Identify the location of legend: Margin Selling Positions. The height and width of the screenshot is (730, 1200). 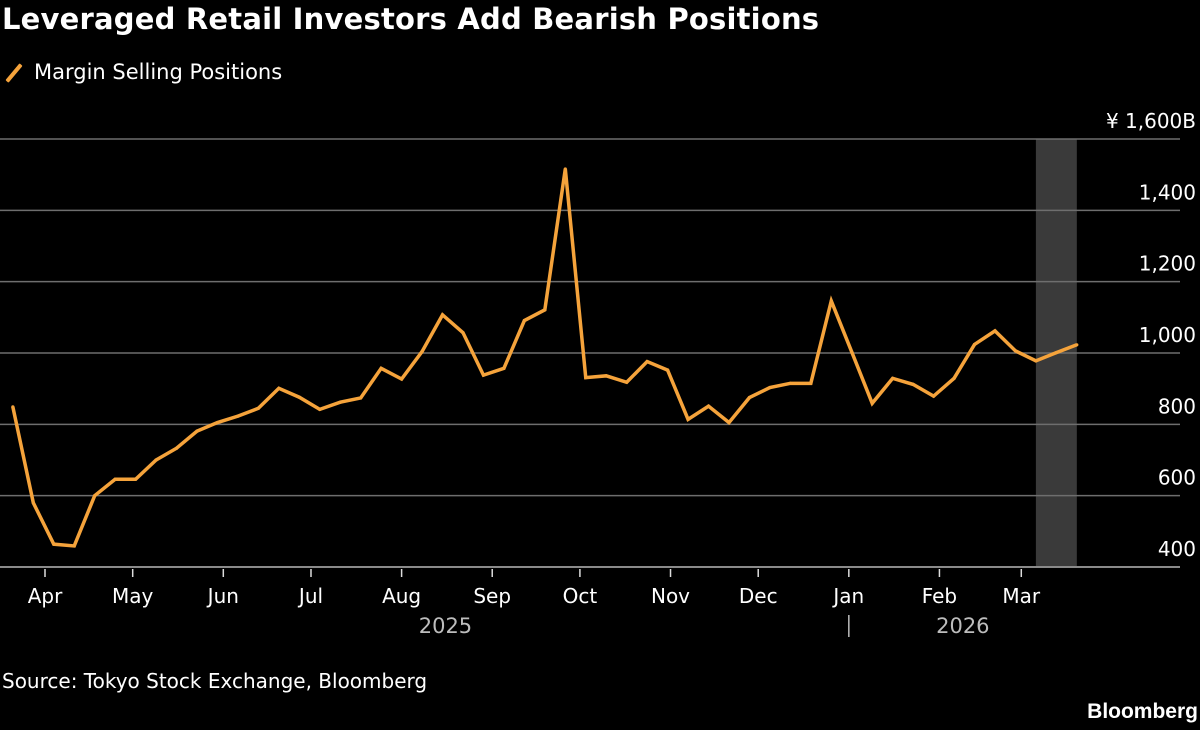
(143, 72).